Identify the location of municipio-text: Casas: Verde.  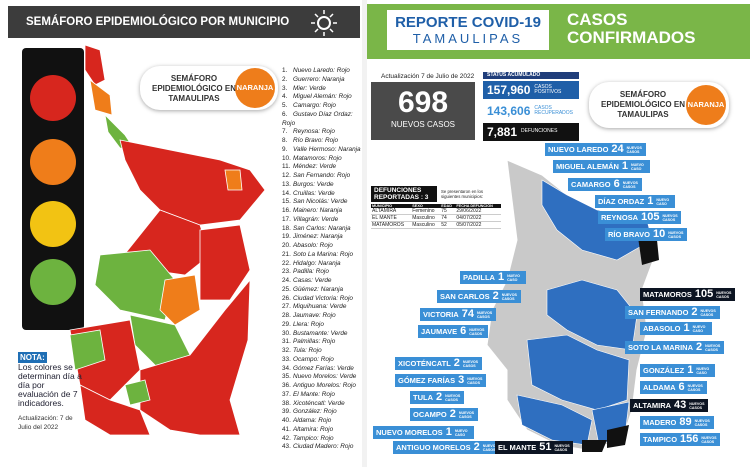
(312, 280).